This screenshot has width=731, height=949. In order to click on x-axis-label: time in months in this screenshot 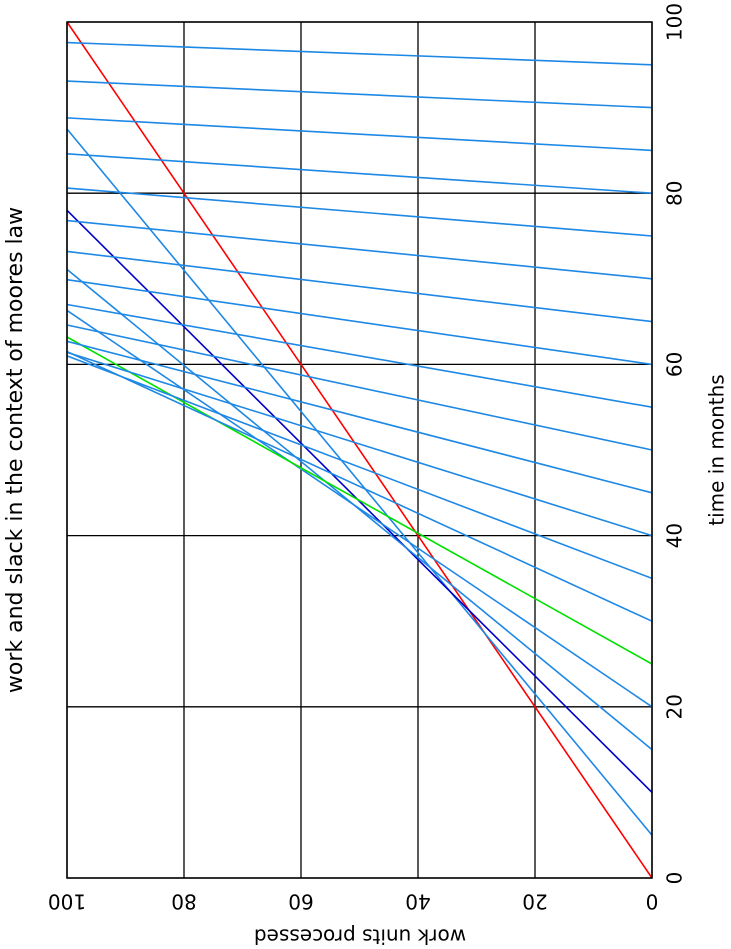, I will do `click(717, 449)`.